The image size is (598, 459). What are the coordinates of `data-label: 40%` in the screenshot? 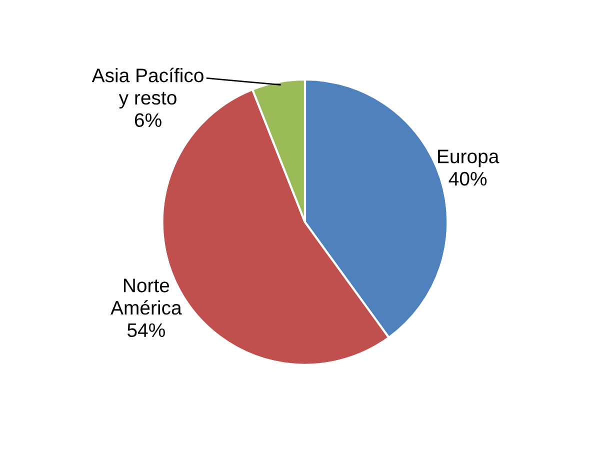 It's located at (467, 179).